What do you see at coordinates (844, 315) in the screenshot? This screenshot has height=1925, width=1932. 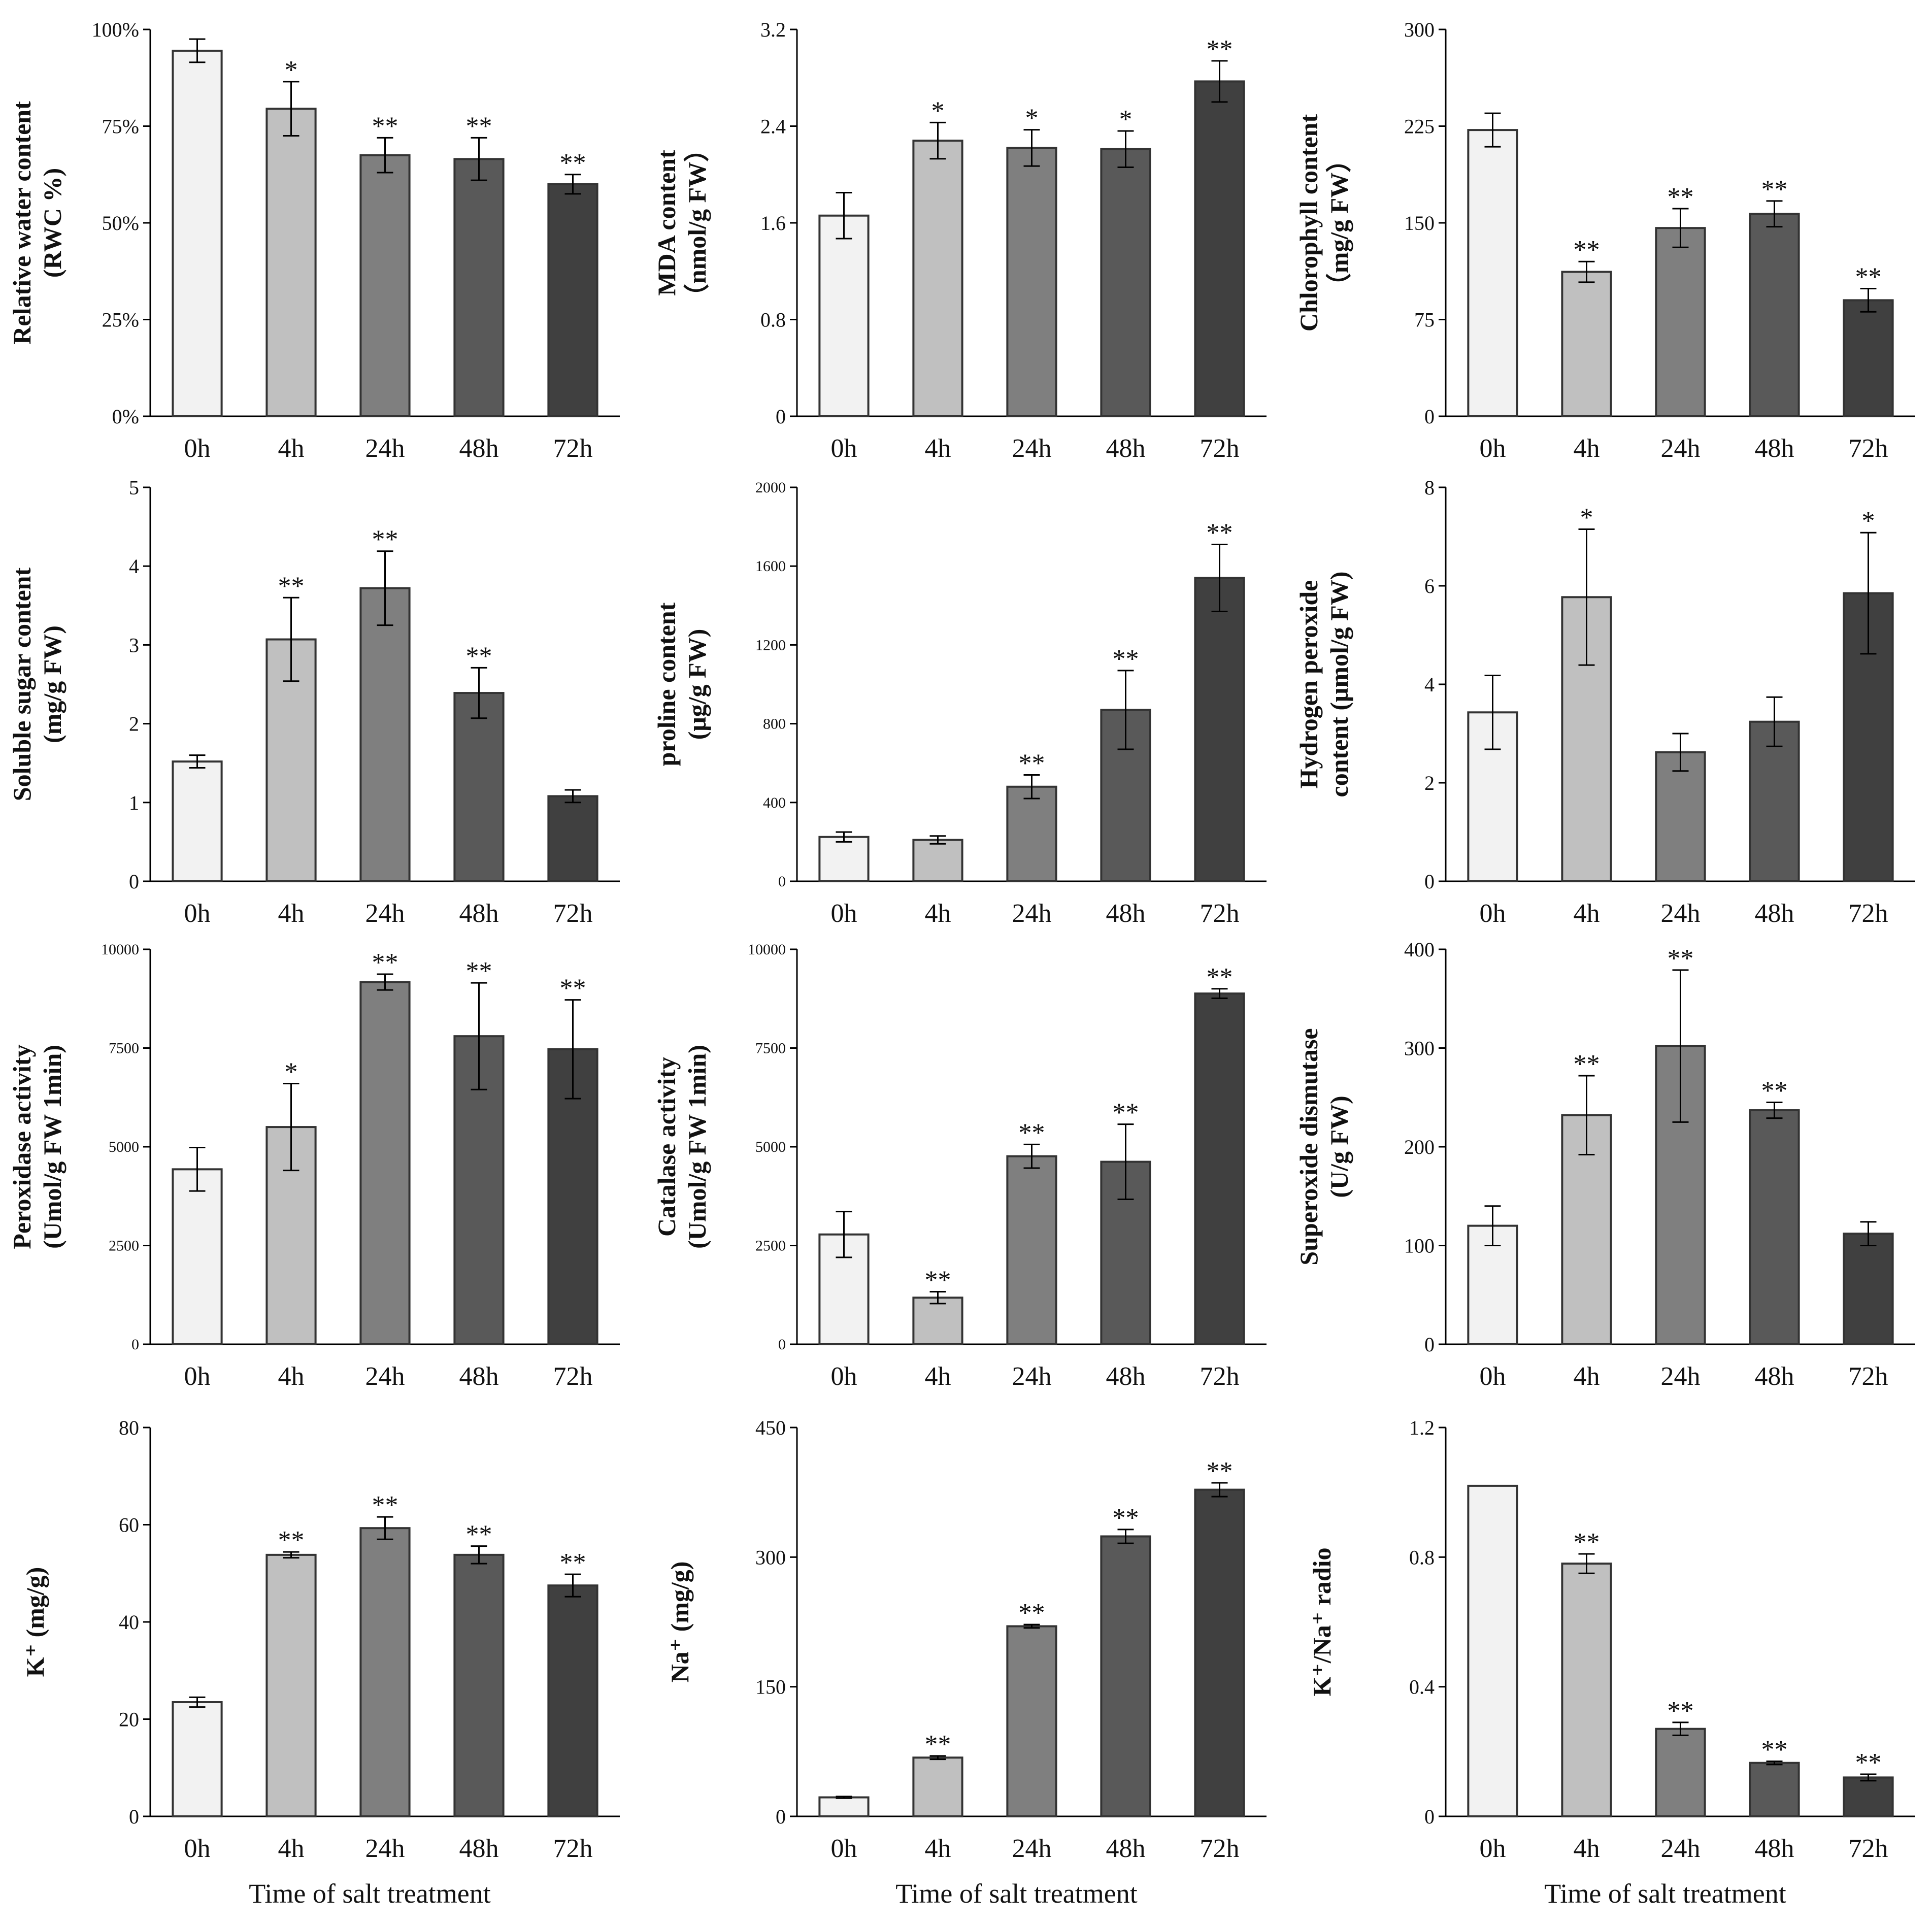 I see `bar-mda-0h` at bounding box center [844, 315].